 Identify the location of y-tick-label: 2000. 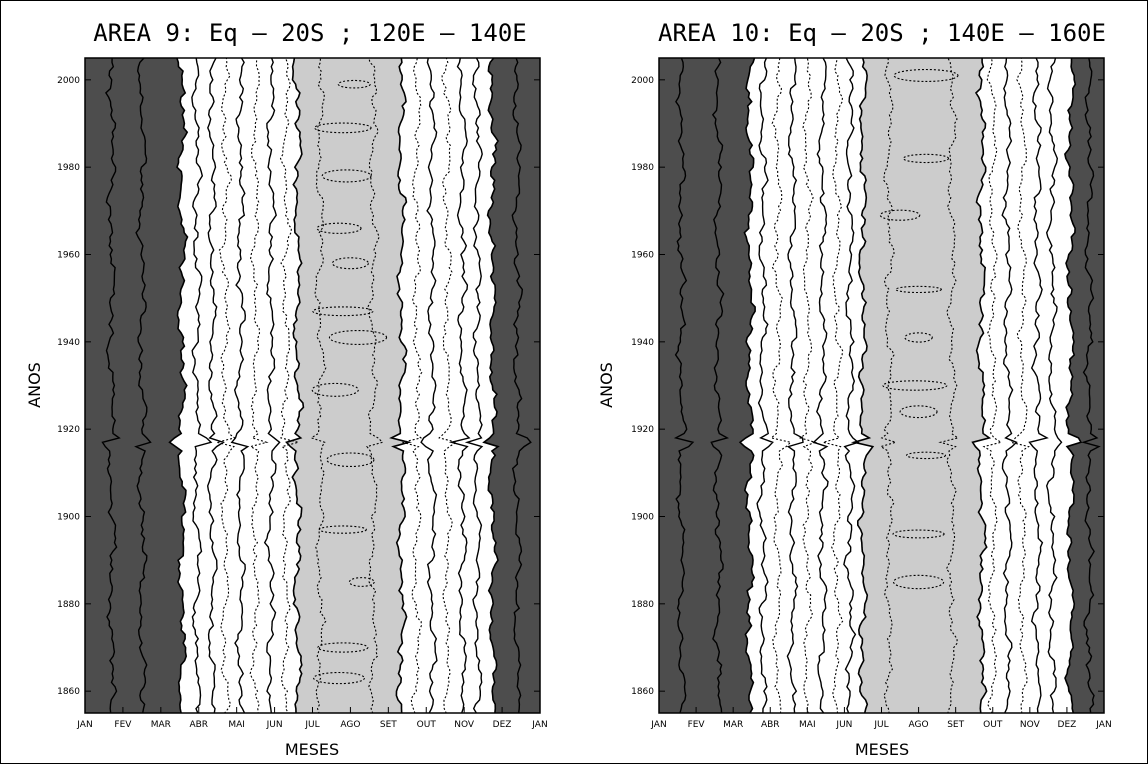
(642, 81).